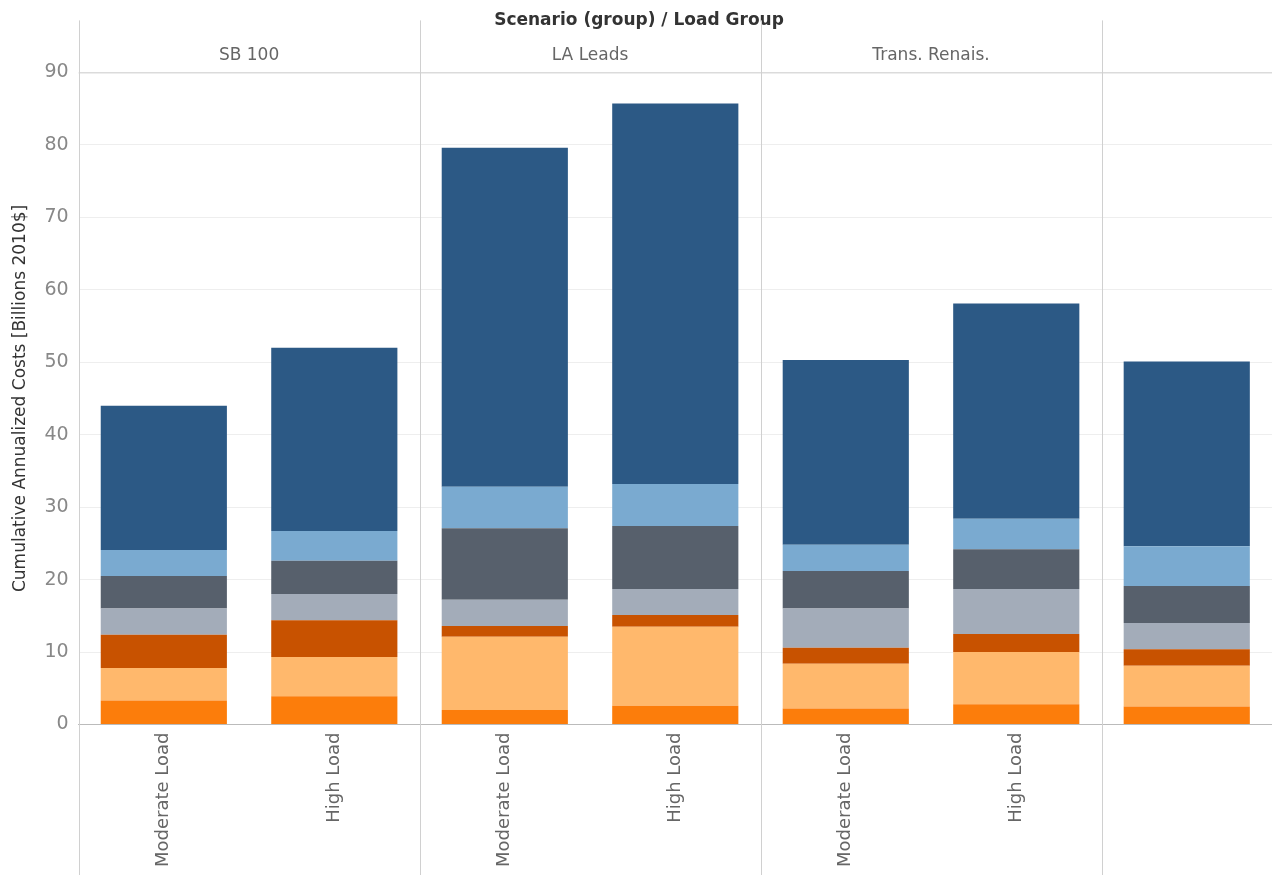 The width and height of the screenshot is (1272, 875). I want to click on y-tick-label: 10, so click(56, 649).